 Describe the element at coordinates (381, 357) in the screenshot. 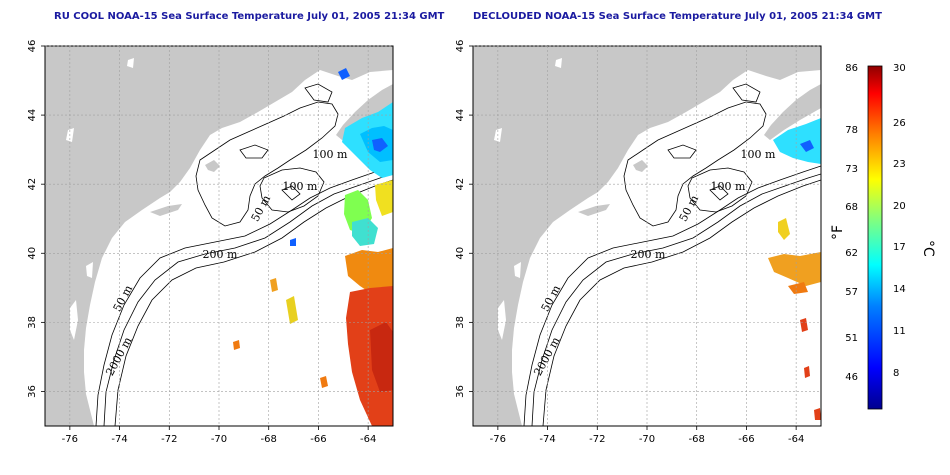

I see `sst-patch-darkred-se` at that location.